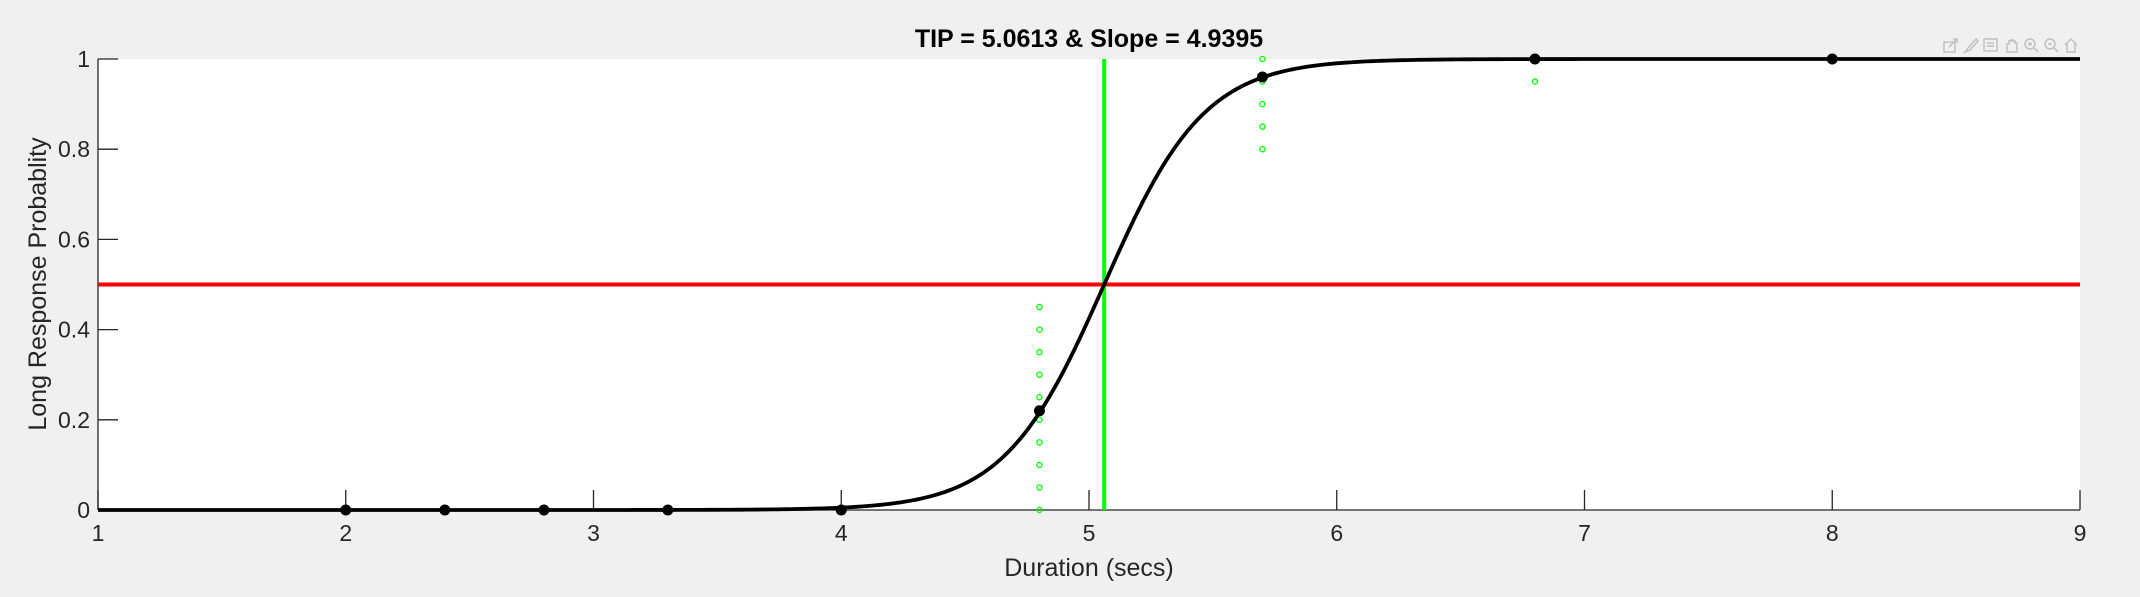  What do you see at coordinates (1832, 533) in the screenshot?
I see `x-tick-label: 8` at bounding box center [1832, 533].